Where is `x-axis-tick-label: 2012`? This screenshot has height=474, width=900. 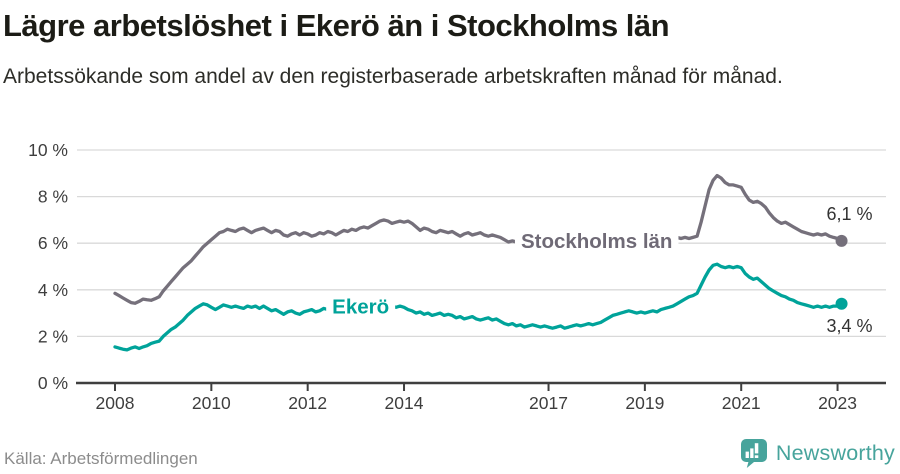 x-axis-tick-label: 2012 is located at coordinates (307, 403).